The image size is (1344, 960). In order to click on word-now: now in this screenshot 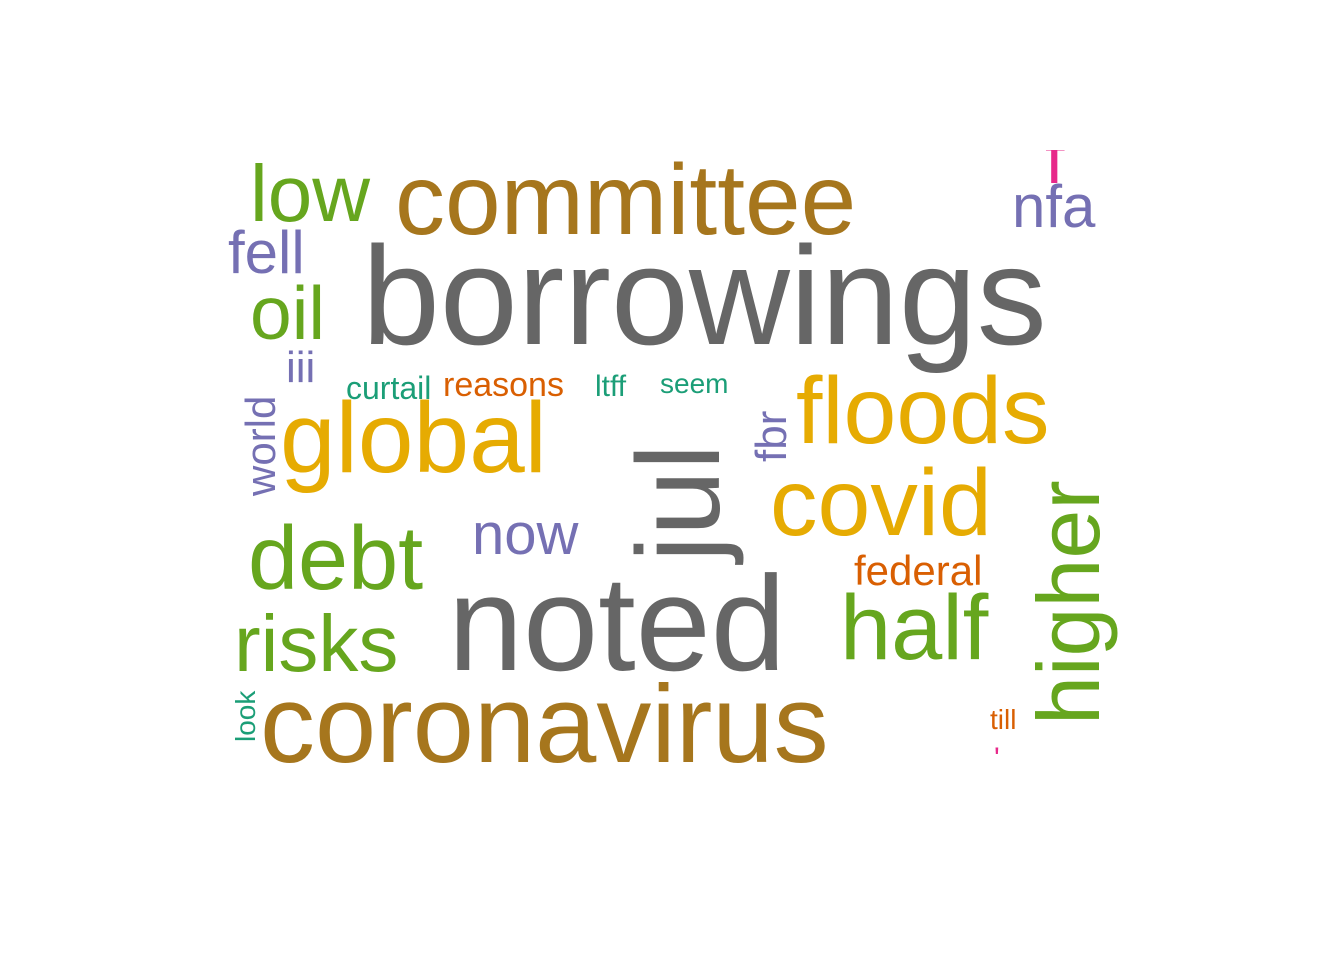, I will do `click(525, 534)`.